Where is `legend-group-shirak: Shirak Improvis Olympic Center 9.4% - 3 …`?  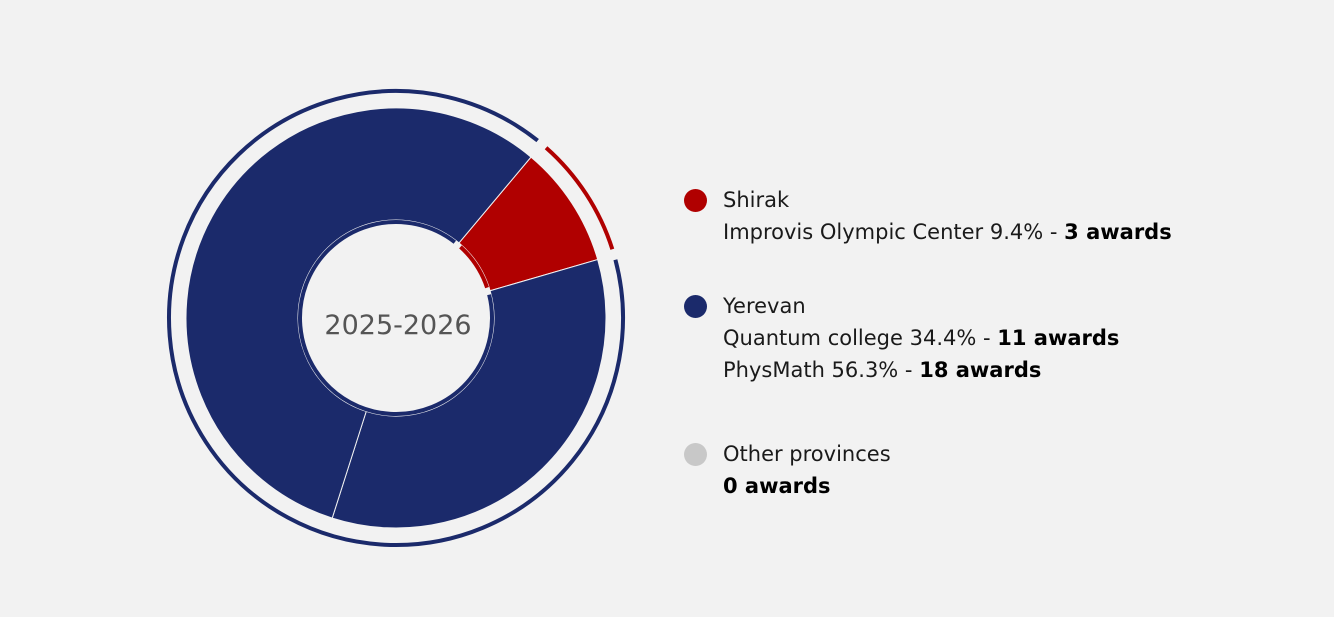
legend-group-shirak: Shirak Improvis Olympic Center 9.4% - 3 … is located at coordinates (994, 237).